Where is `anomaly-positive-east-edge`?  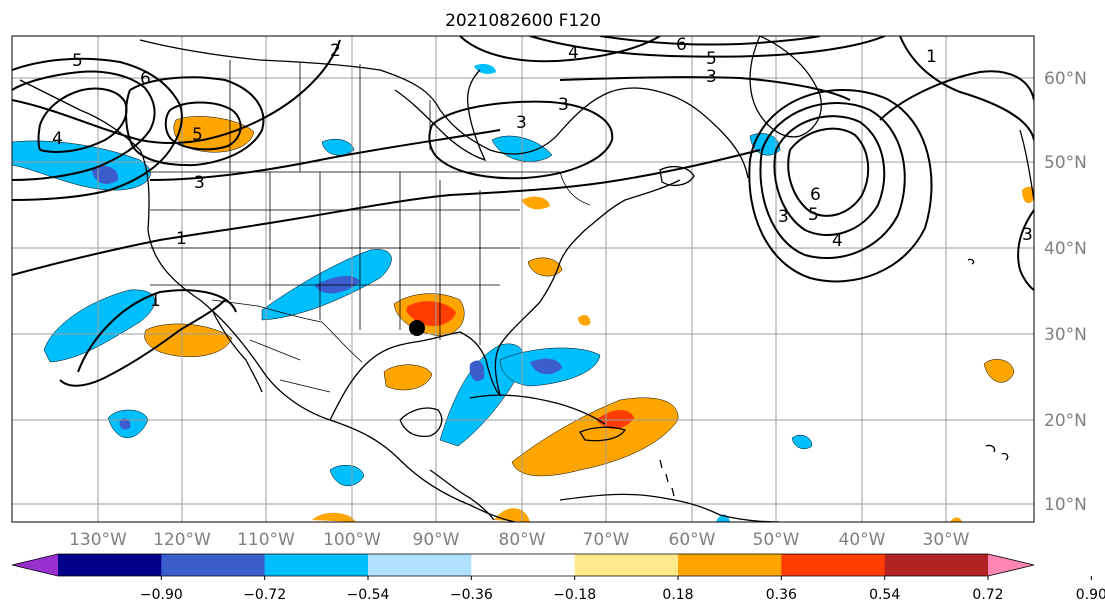 anomaly-positive-east-edge is located at coordinates (1028, 195).